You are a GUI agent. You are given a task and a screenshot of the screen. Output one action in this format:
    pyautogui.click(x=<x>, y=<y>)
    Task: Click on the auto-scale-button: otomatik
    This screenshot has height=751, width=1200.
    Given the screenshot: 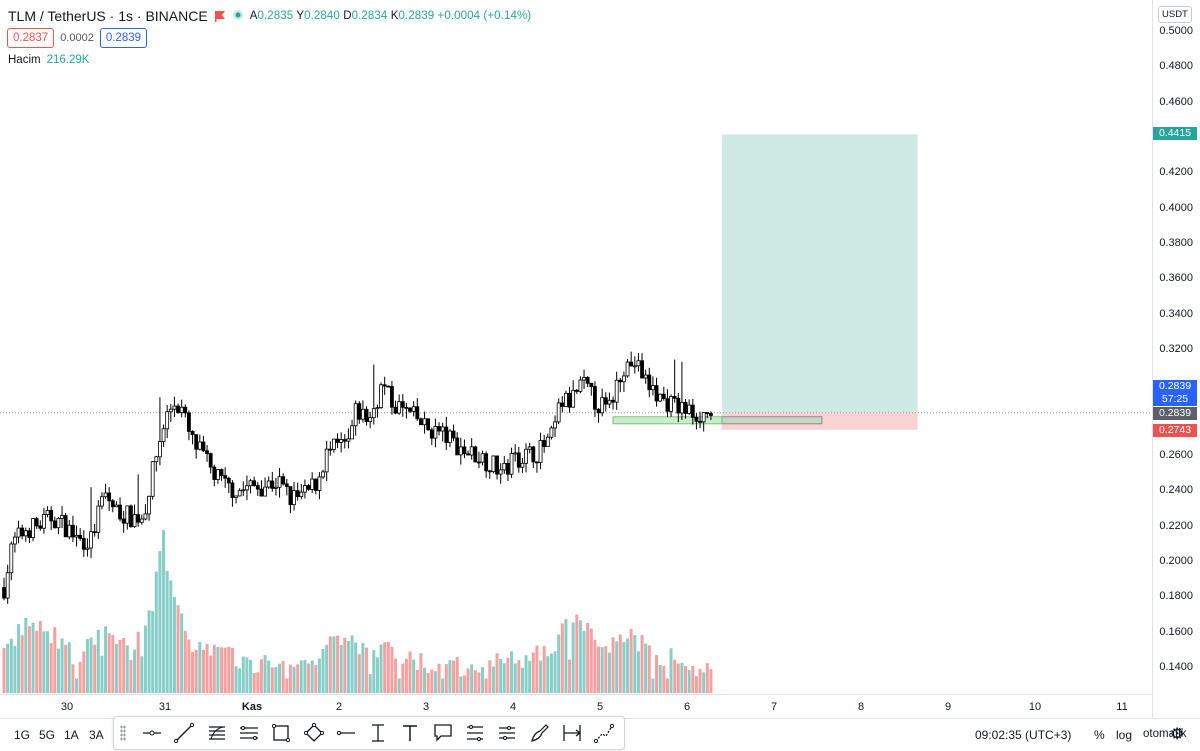 What is the action you would take?
    pyautogui.click(x=1165, y=734)
    